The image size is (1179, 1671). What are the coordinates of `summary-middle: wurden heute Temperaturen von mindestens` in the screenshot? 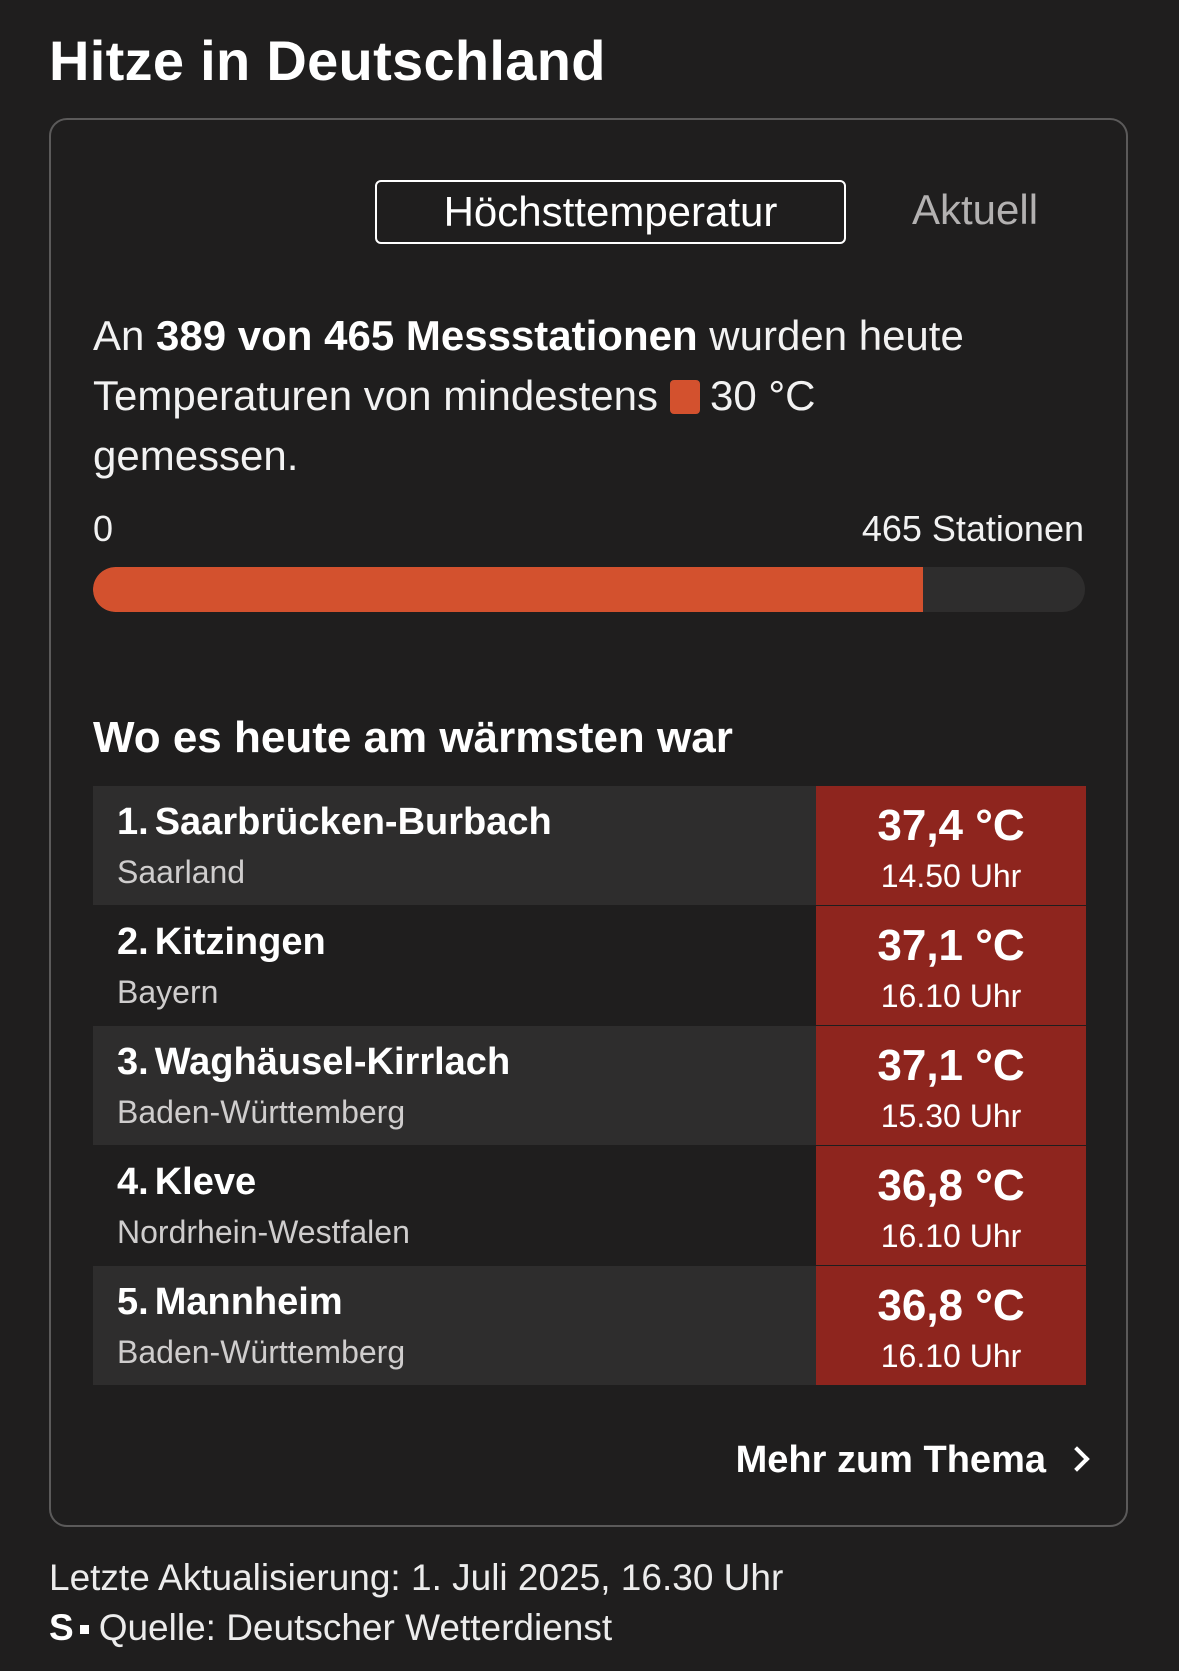 It's located at (528, 365).